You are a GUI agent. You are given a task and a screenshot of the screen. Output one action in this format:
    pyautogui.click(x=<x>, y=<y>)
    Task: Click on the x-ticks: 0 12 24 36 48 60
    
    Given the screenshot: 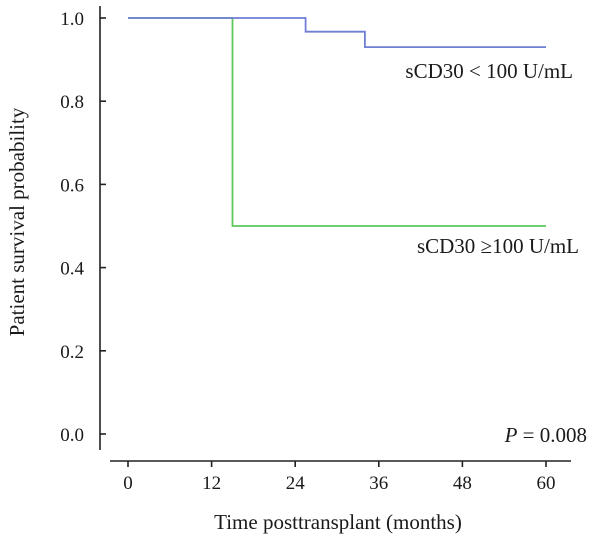 What is the action you would take?
    pyautogui.click(x=339, y=477)
    